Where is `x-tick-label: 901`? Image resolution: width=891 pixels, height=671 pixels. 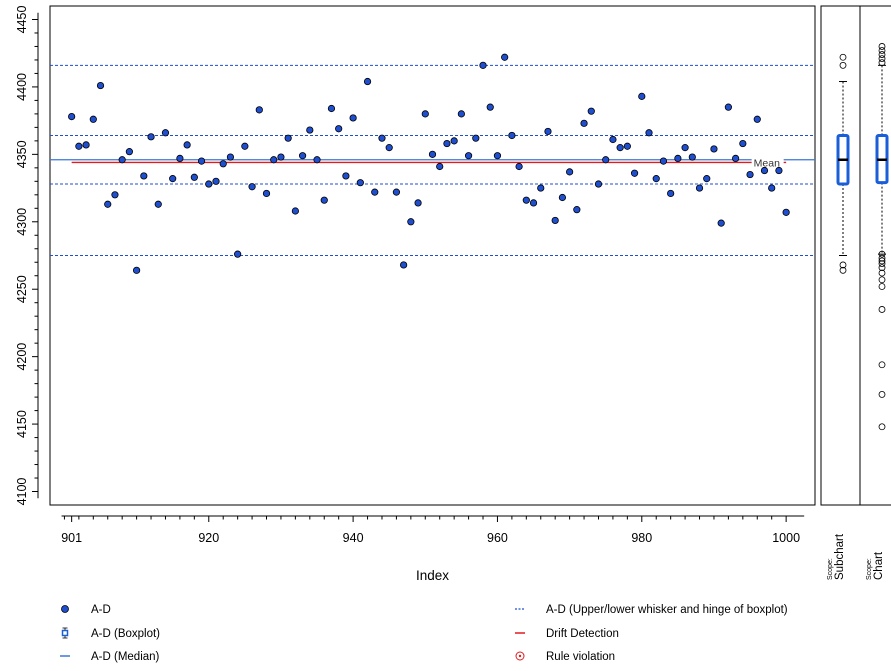
x-tick-label: 901 is located at coordinates (71, 538).